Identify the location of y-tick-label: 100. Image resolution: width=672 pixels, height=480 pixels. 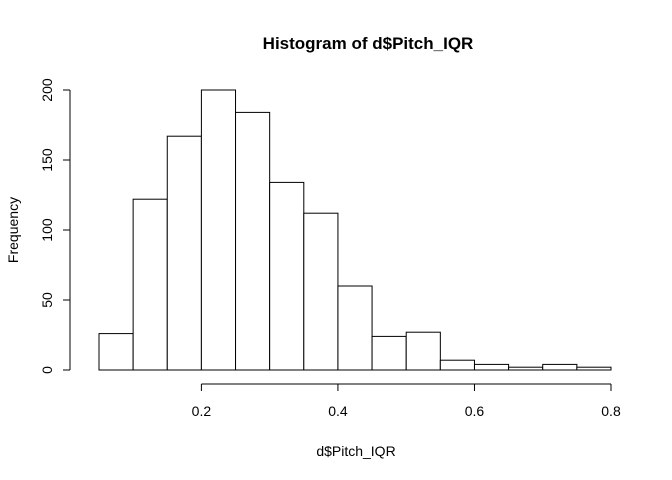
(47, 230).